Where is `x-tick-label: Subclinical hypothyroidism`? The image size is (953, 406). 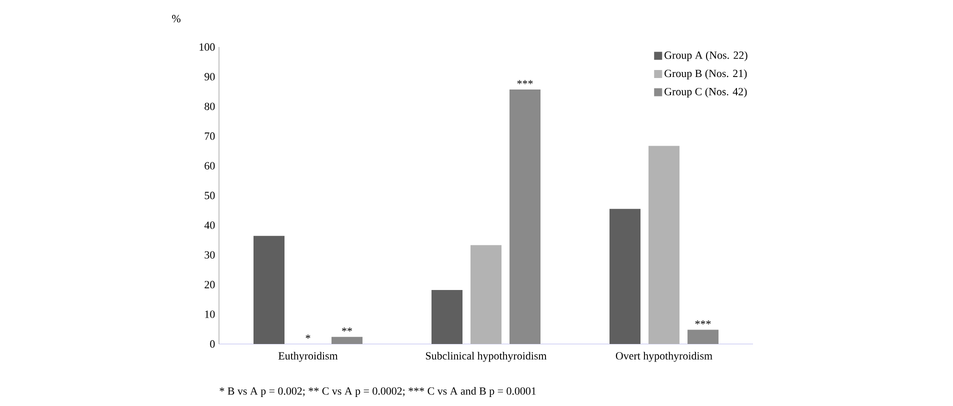
x-tick-label: Subclinical hypothyroidism is located at coordinates (486, 357).